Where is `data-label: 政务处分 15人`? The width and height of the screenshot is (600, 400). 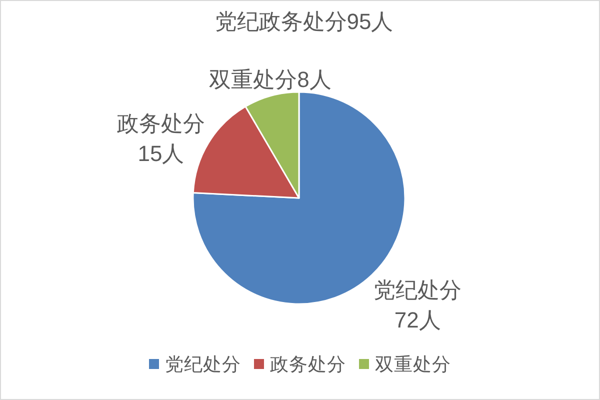 data-label: 政务处分 15人 is located at coordinates (160, 138).